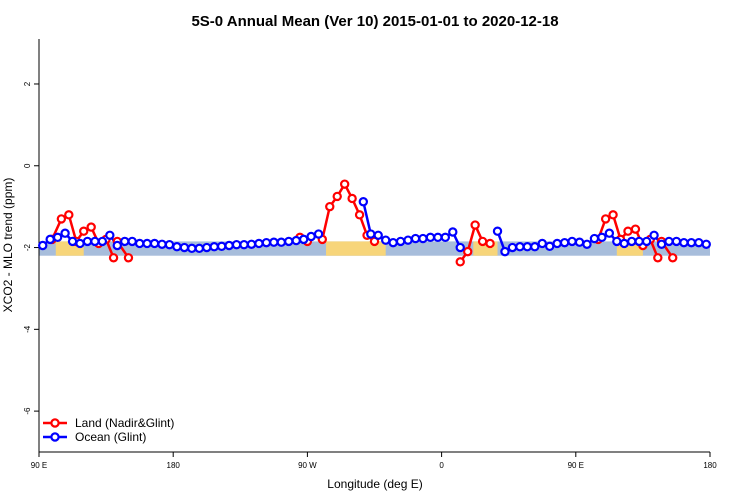  I want to click on land-band-segment, so click(356, 248).